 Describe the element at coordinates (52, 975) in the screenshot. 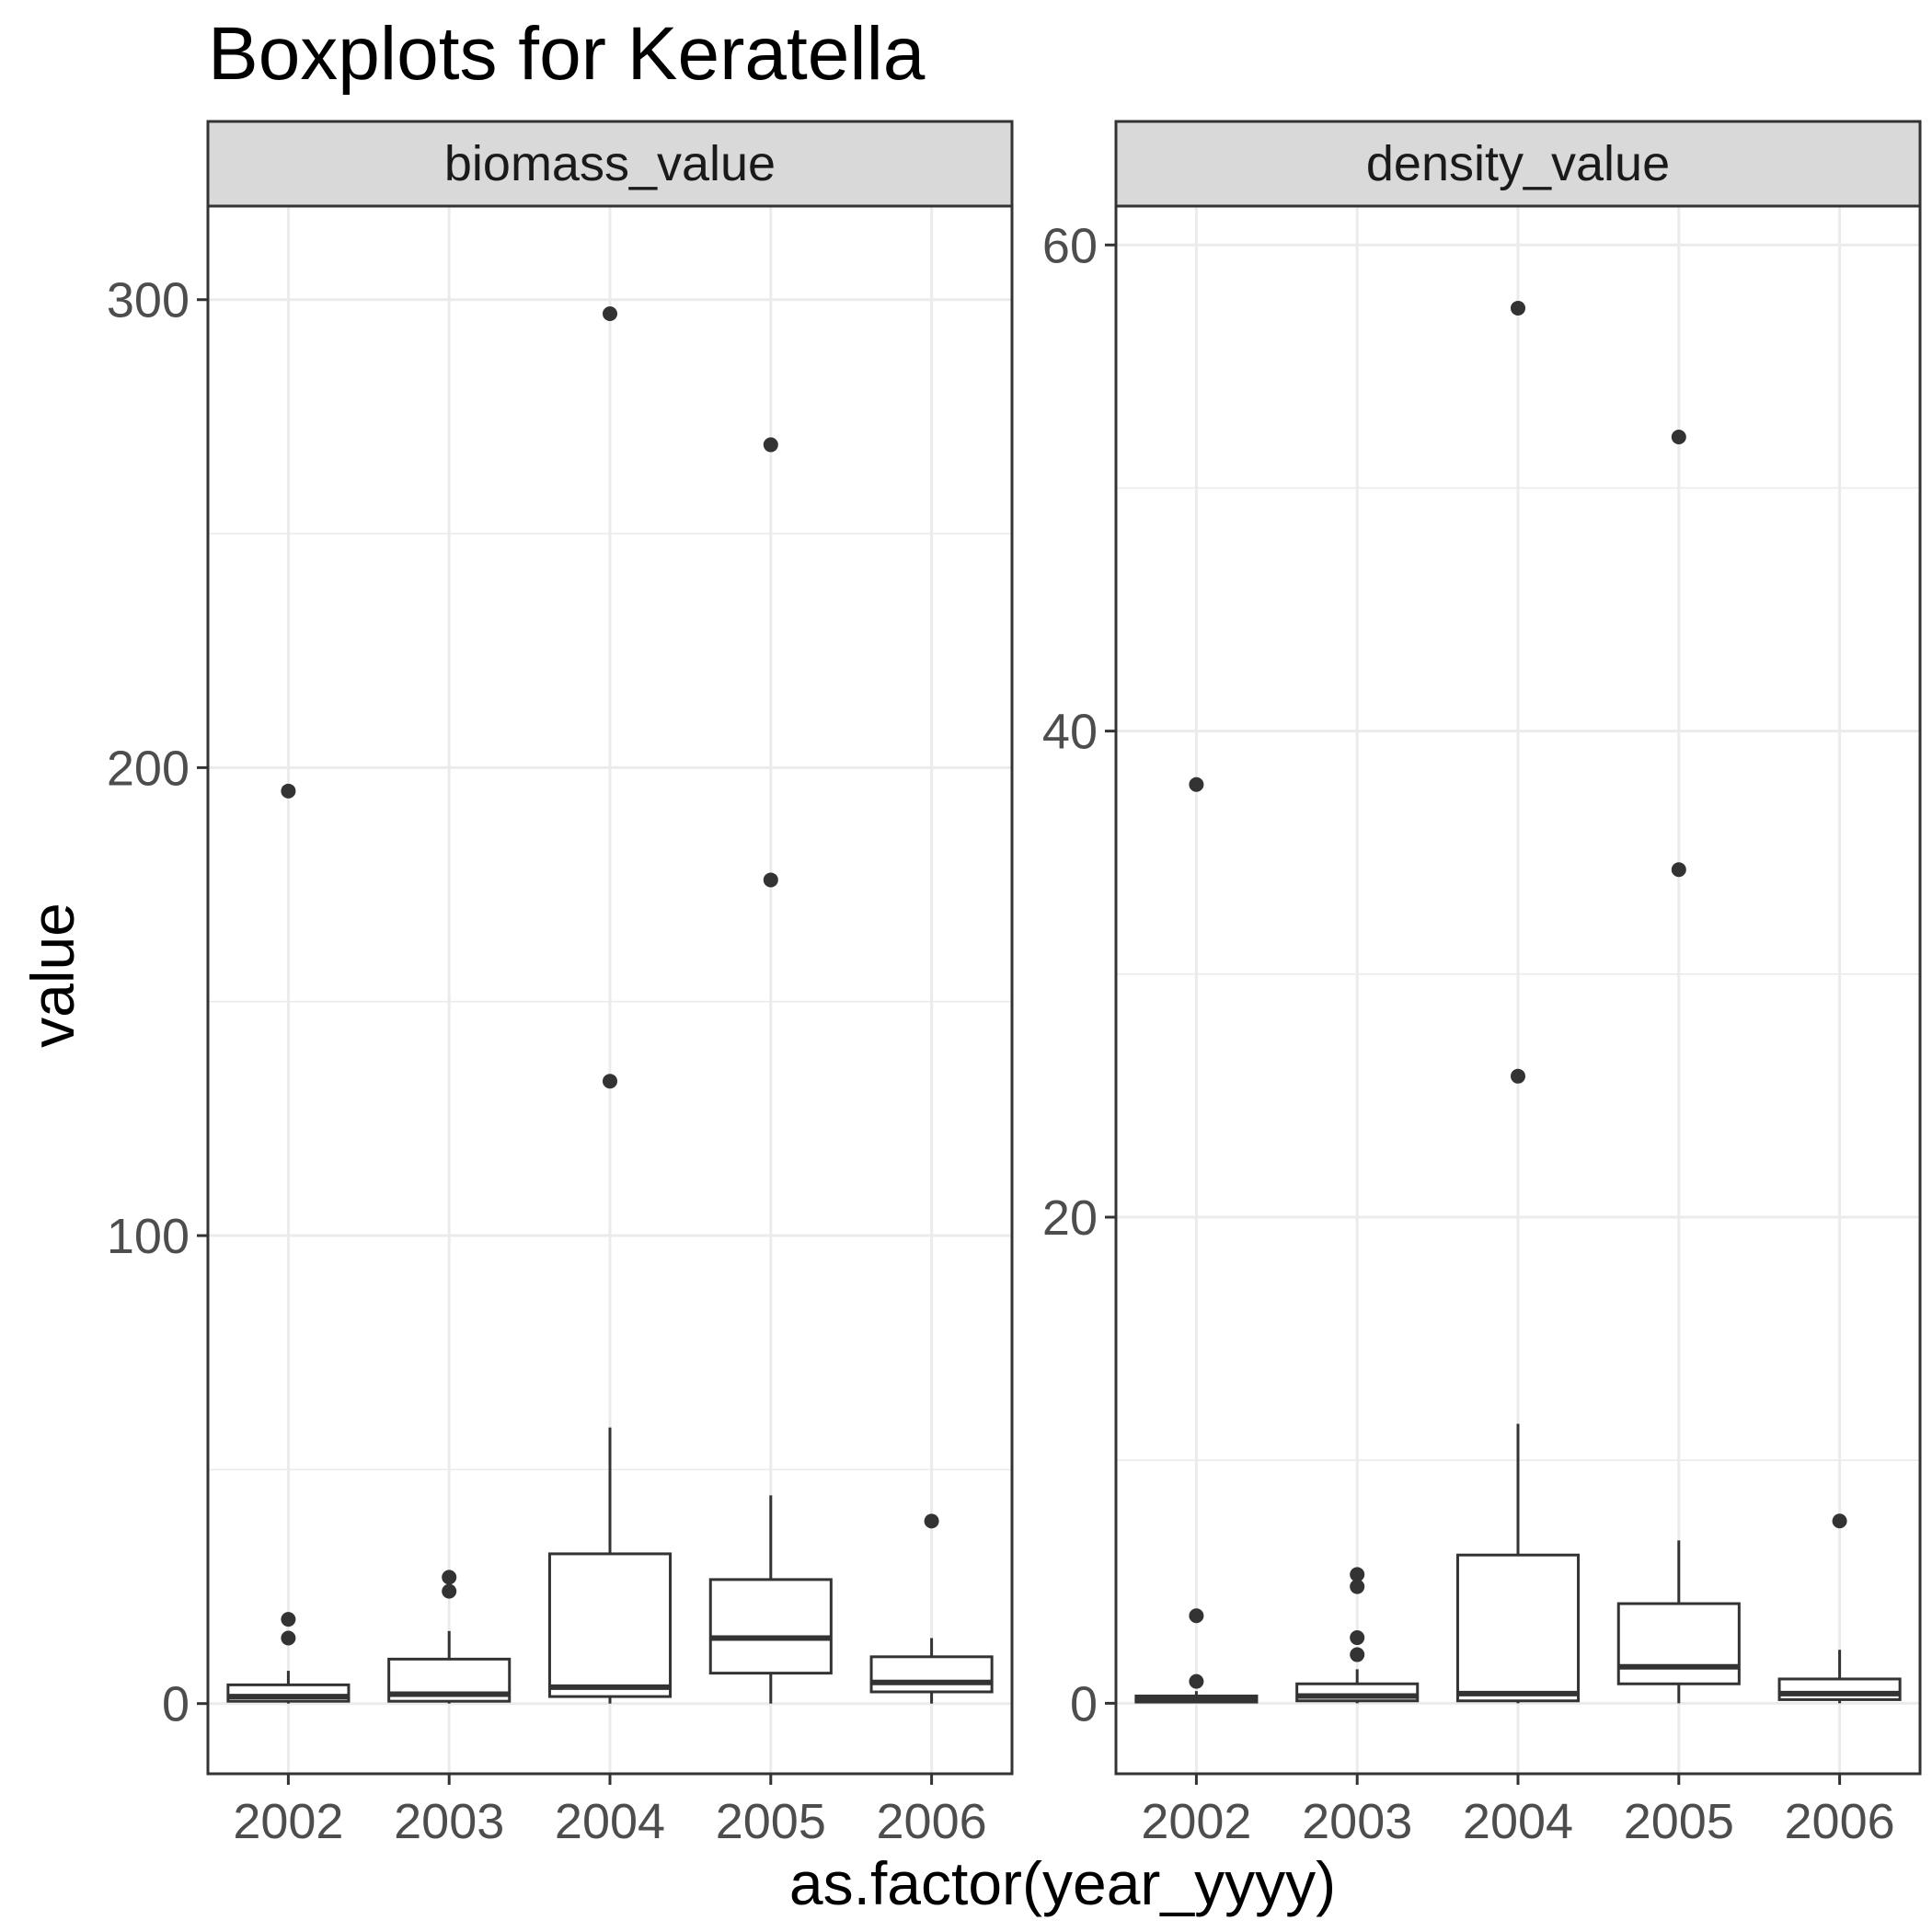

I see `y-axis-title: value` at that location.